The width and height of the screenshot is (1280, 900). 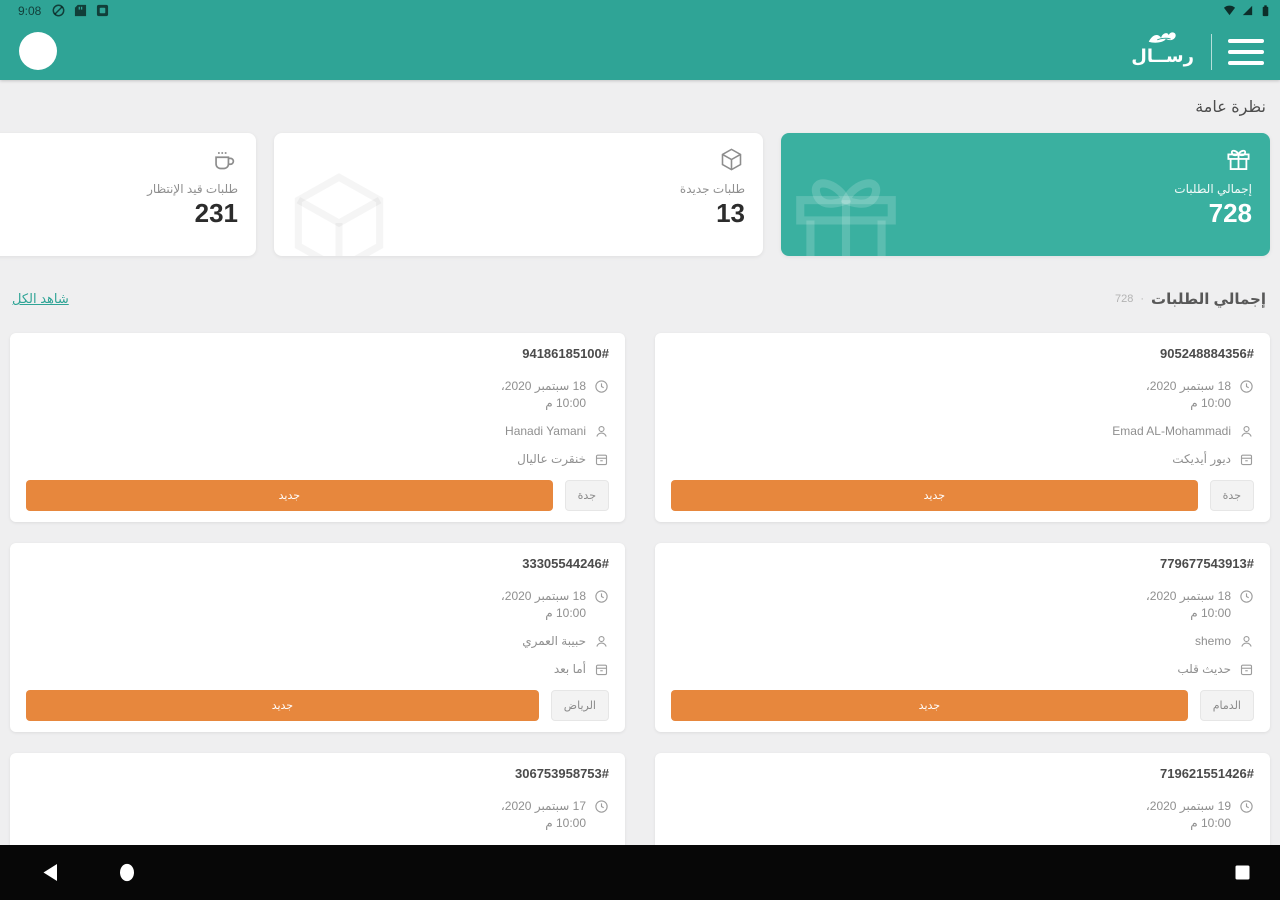 What do you see at coordinates (712, 189) in the screenshot?
I see `stat-label: طلبات جديدة` at bounding box center [712, 189].